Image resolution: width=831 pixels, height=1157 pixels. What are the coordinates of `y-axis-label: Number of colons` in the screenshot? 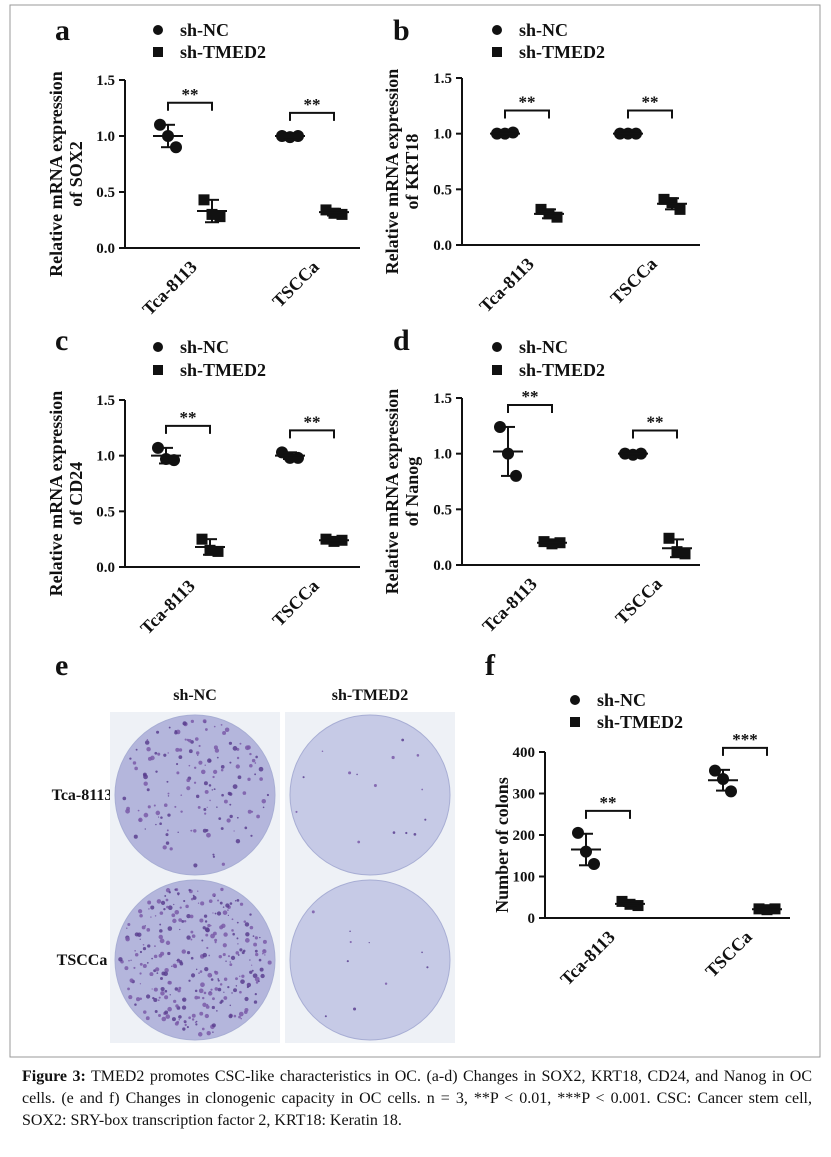 It's located at (502, 845).